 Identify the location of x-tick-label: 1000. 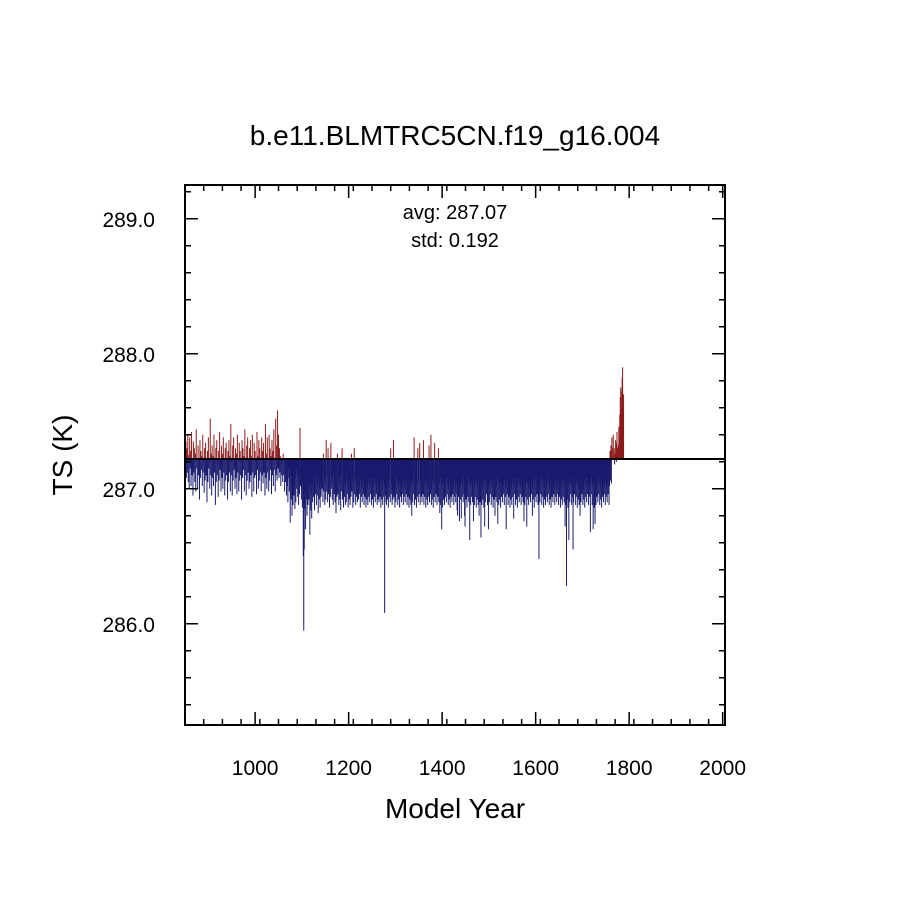
(255, 768).